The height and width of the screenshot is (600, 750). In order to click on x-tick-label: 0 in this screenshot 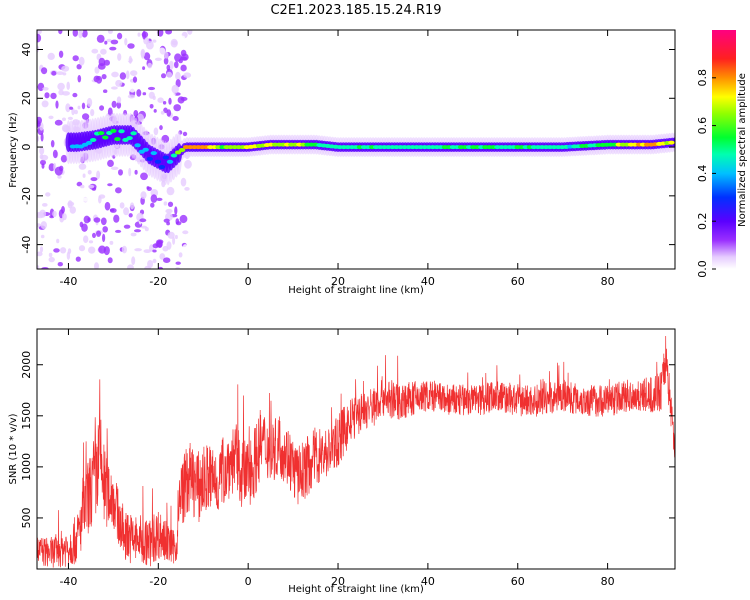, I will do `click(248, 581)`.